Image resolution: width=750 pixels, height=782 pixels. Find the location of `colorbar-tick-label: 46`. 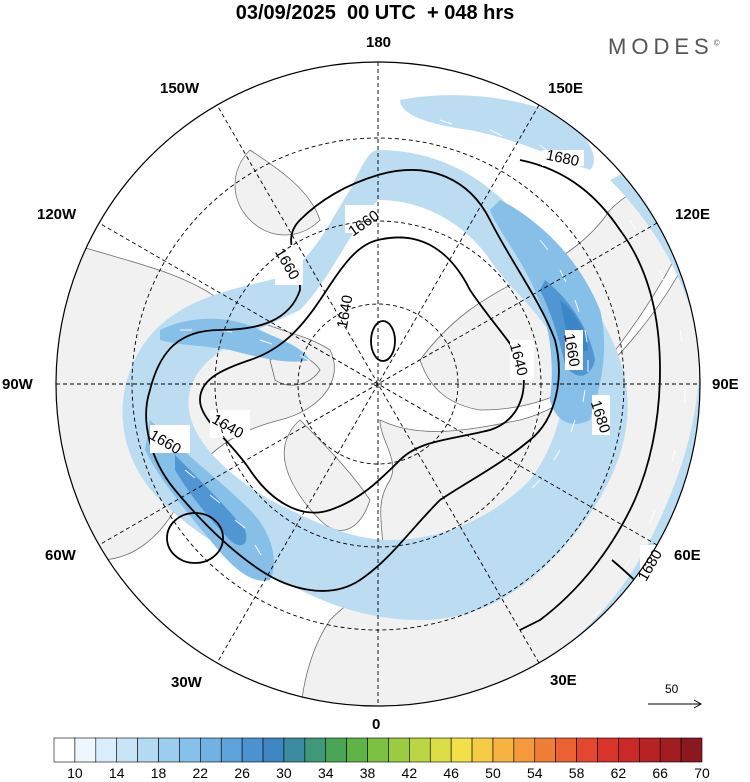

colorbar-tick-label: 46 is located at coordinates (451, 773).